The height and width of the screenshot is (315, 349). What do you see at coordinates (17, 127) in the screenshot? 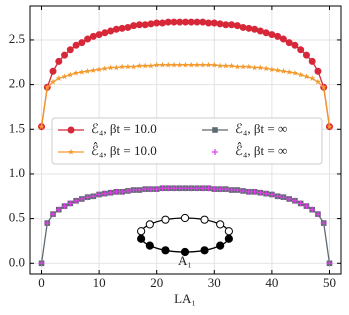
I see `y-tick-label: 1.5` at bounding box center [17, 127].